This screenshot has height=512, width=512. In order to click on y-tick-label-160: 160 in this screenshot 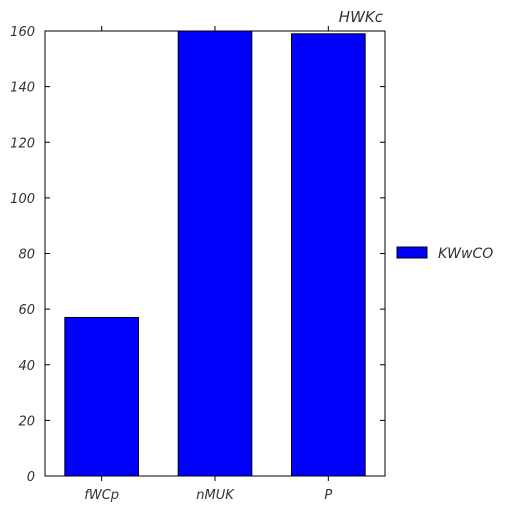, I will do `click(22, 32)`.